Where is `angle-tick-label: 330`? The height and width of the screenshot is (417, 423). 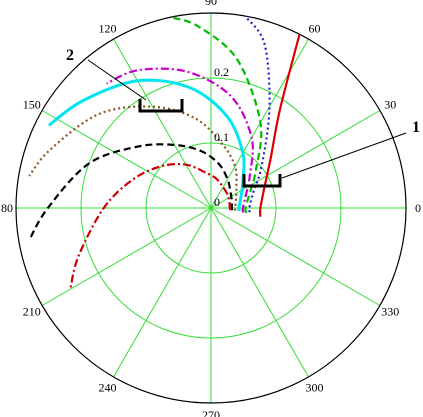
angle-tick-label: 330 is located at coordinates (390, 312).